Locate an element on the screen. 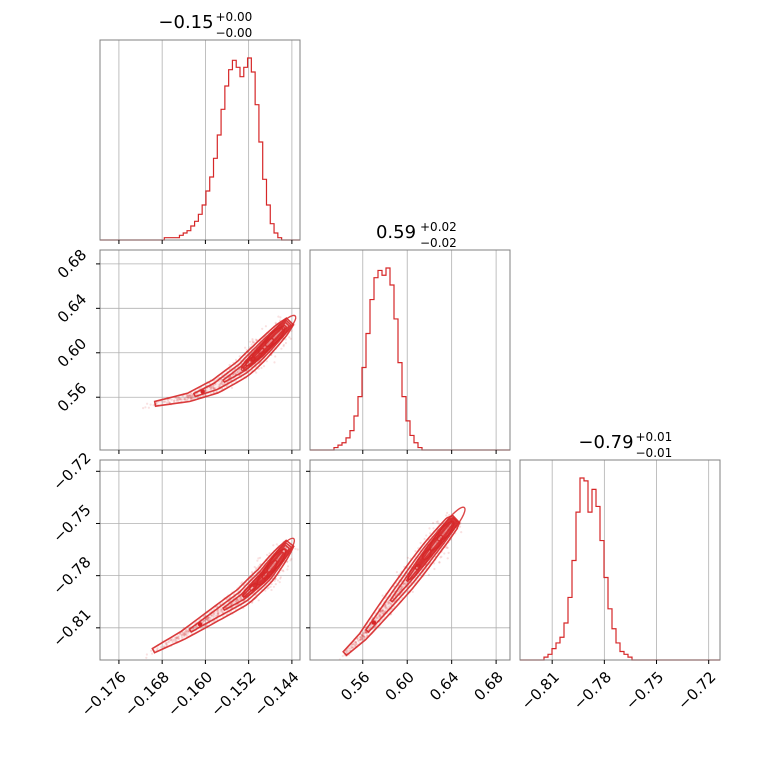 This screenshot has width=760, height=760. y-tick-label: 0.68 is located at coordinates (72, 264).